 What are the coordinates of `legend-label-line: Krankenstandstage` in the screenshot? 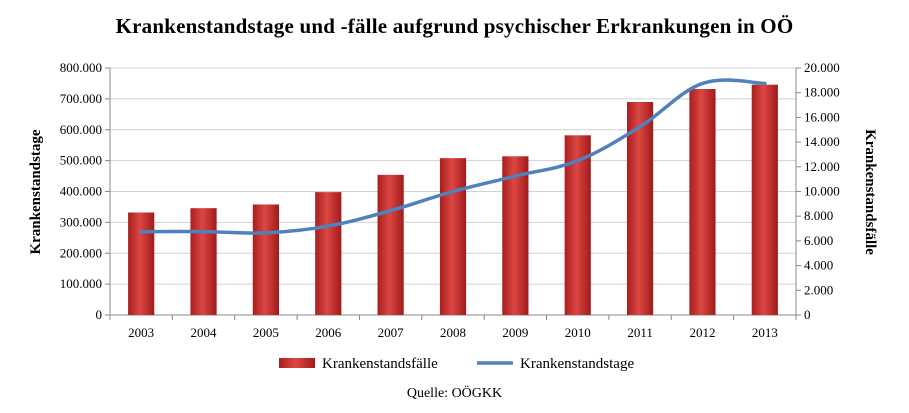 It's located at (577, 364).